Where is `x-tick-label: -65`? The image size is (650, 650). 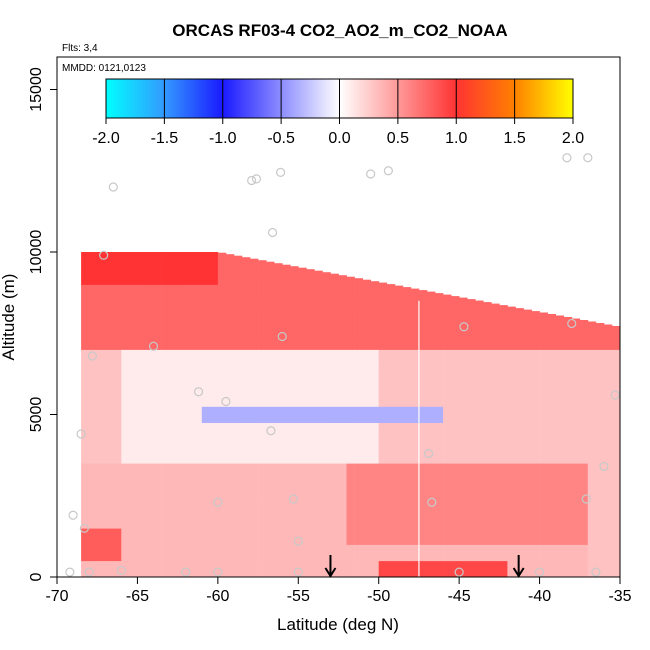
x-tick-label: -65 is located at coordinates (137, 596).